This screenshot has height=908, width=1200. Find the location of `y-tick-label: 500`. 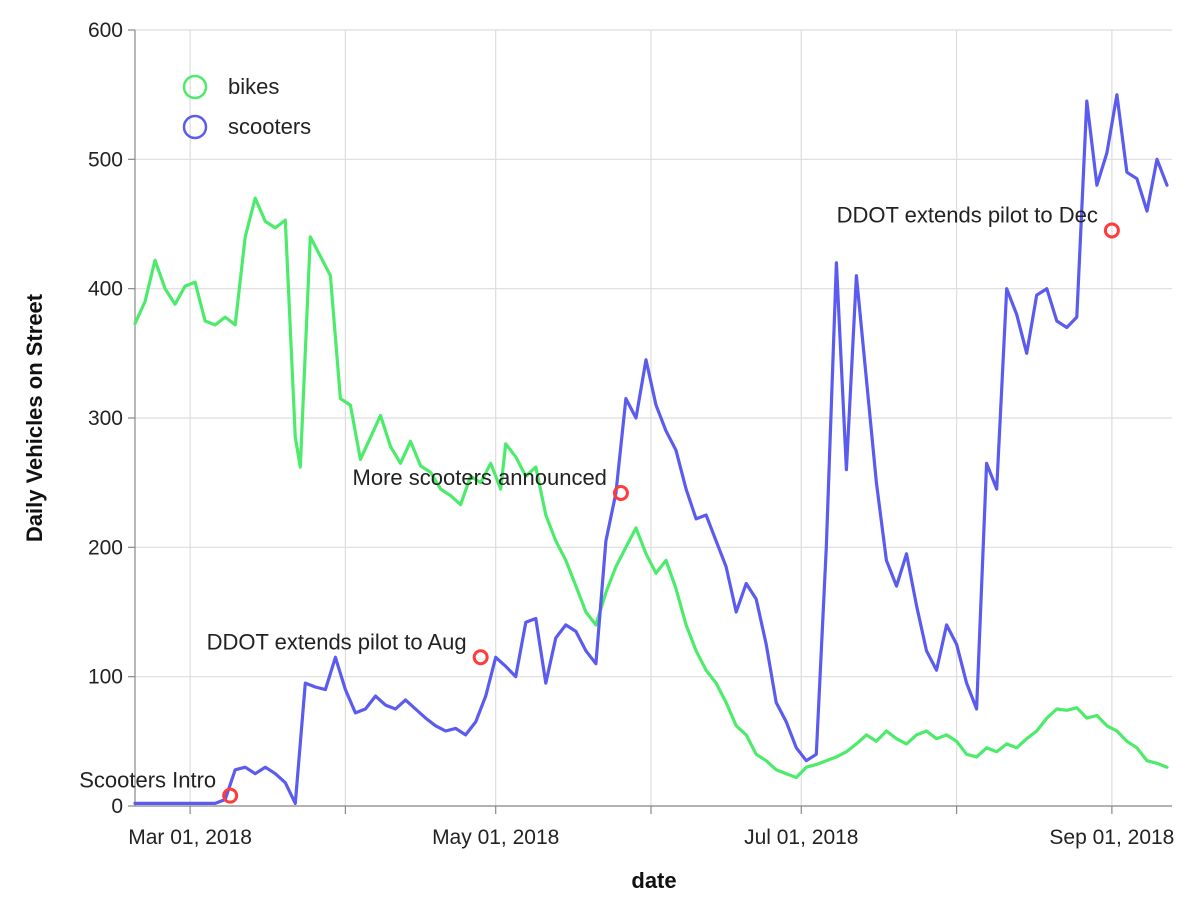

y-tick-label: 500 is located at coordinates (105, 159).